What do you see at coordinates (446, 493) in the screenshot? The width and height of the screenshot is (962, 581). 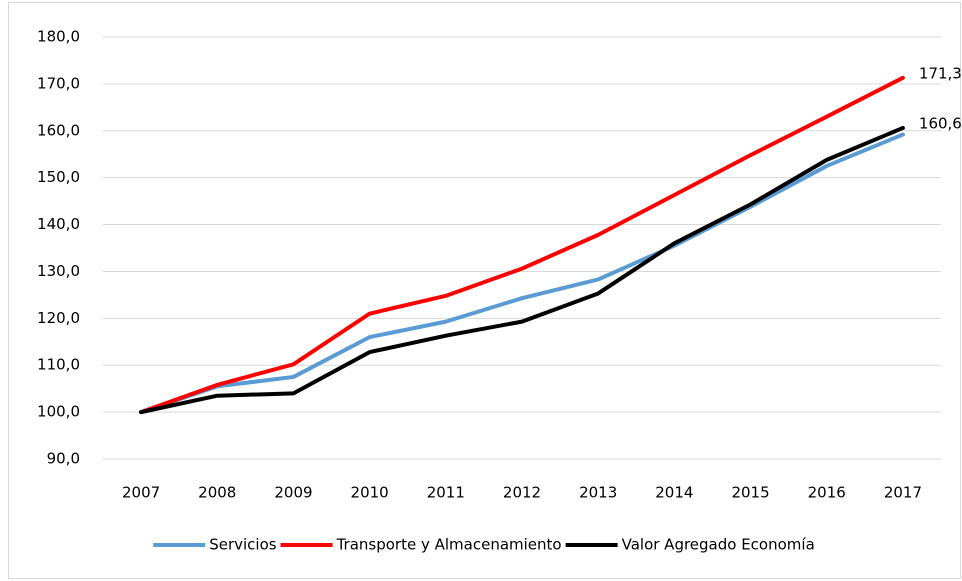 I see `x-tick-label: 2011` at bounding box center [446, 493].